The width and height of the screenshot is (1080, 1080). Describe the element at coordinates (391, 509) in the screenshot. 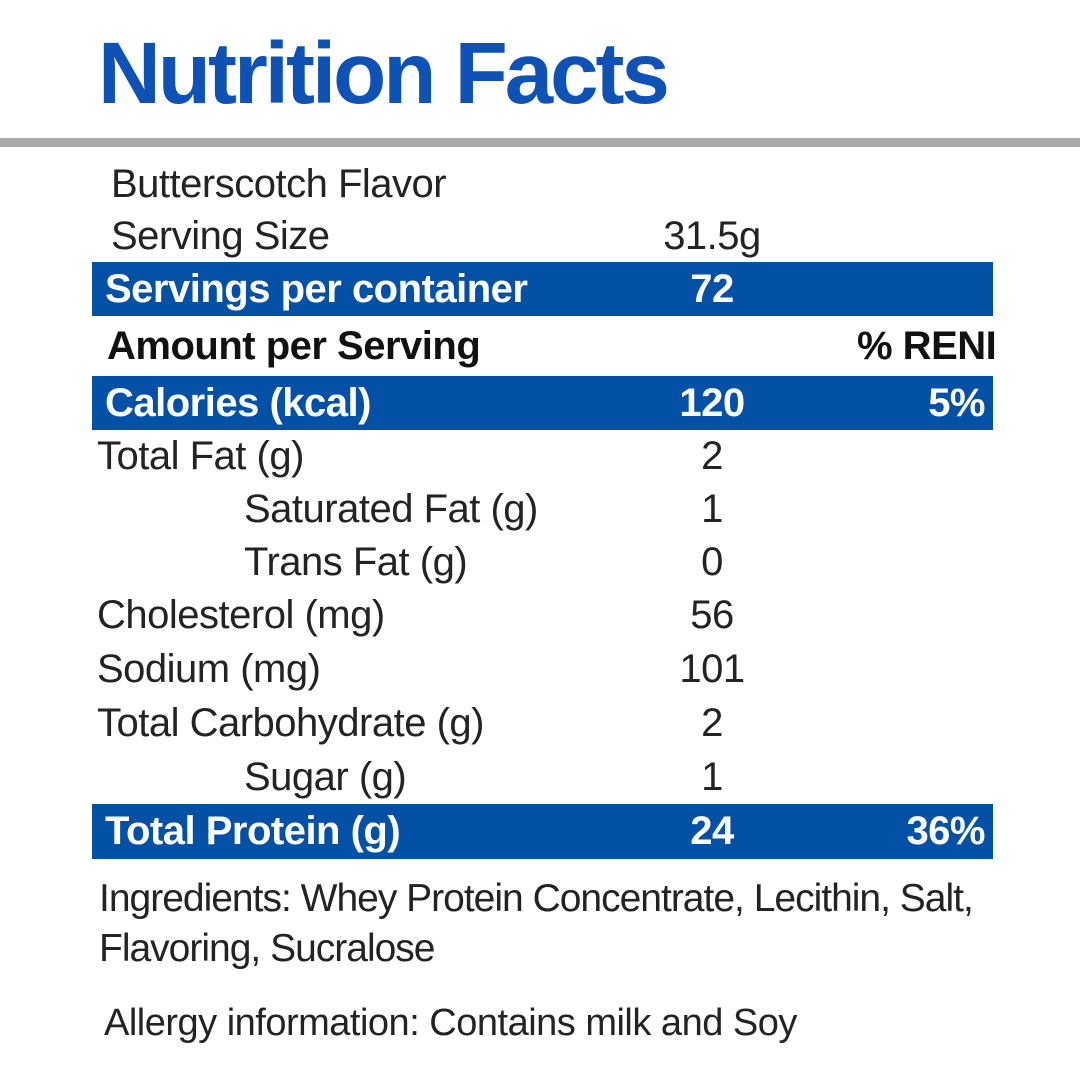

I see `saturated-fat-label: Saturated Fat (g)` at that location.